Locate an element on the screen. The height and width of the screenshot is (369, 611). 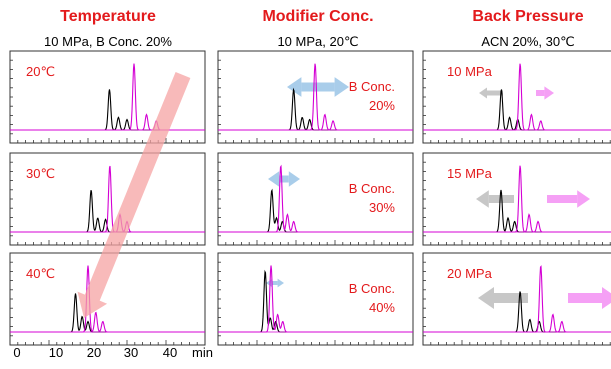
panel-label: 40% is located at coordinates (382, 307).